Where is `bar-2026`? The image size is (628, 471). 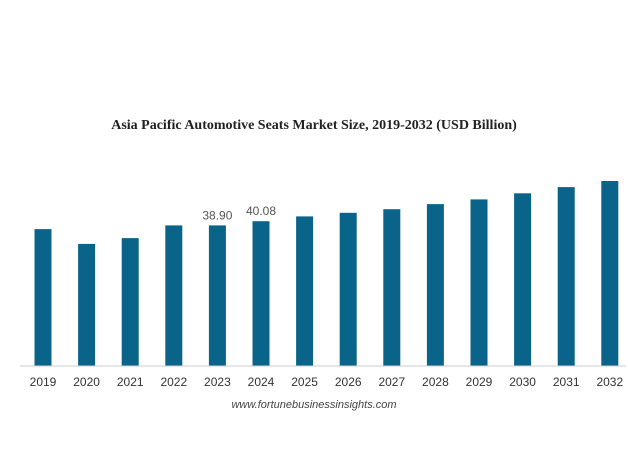 bar-2026 is located at coordinates (348, 289).